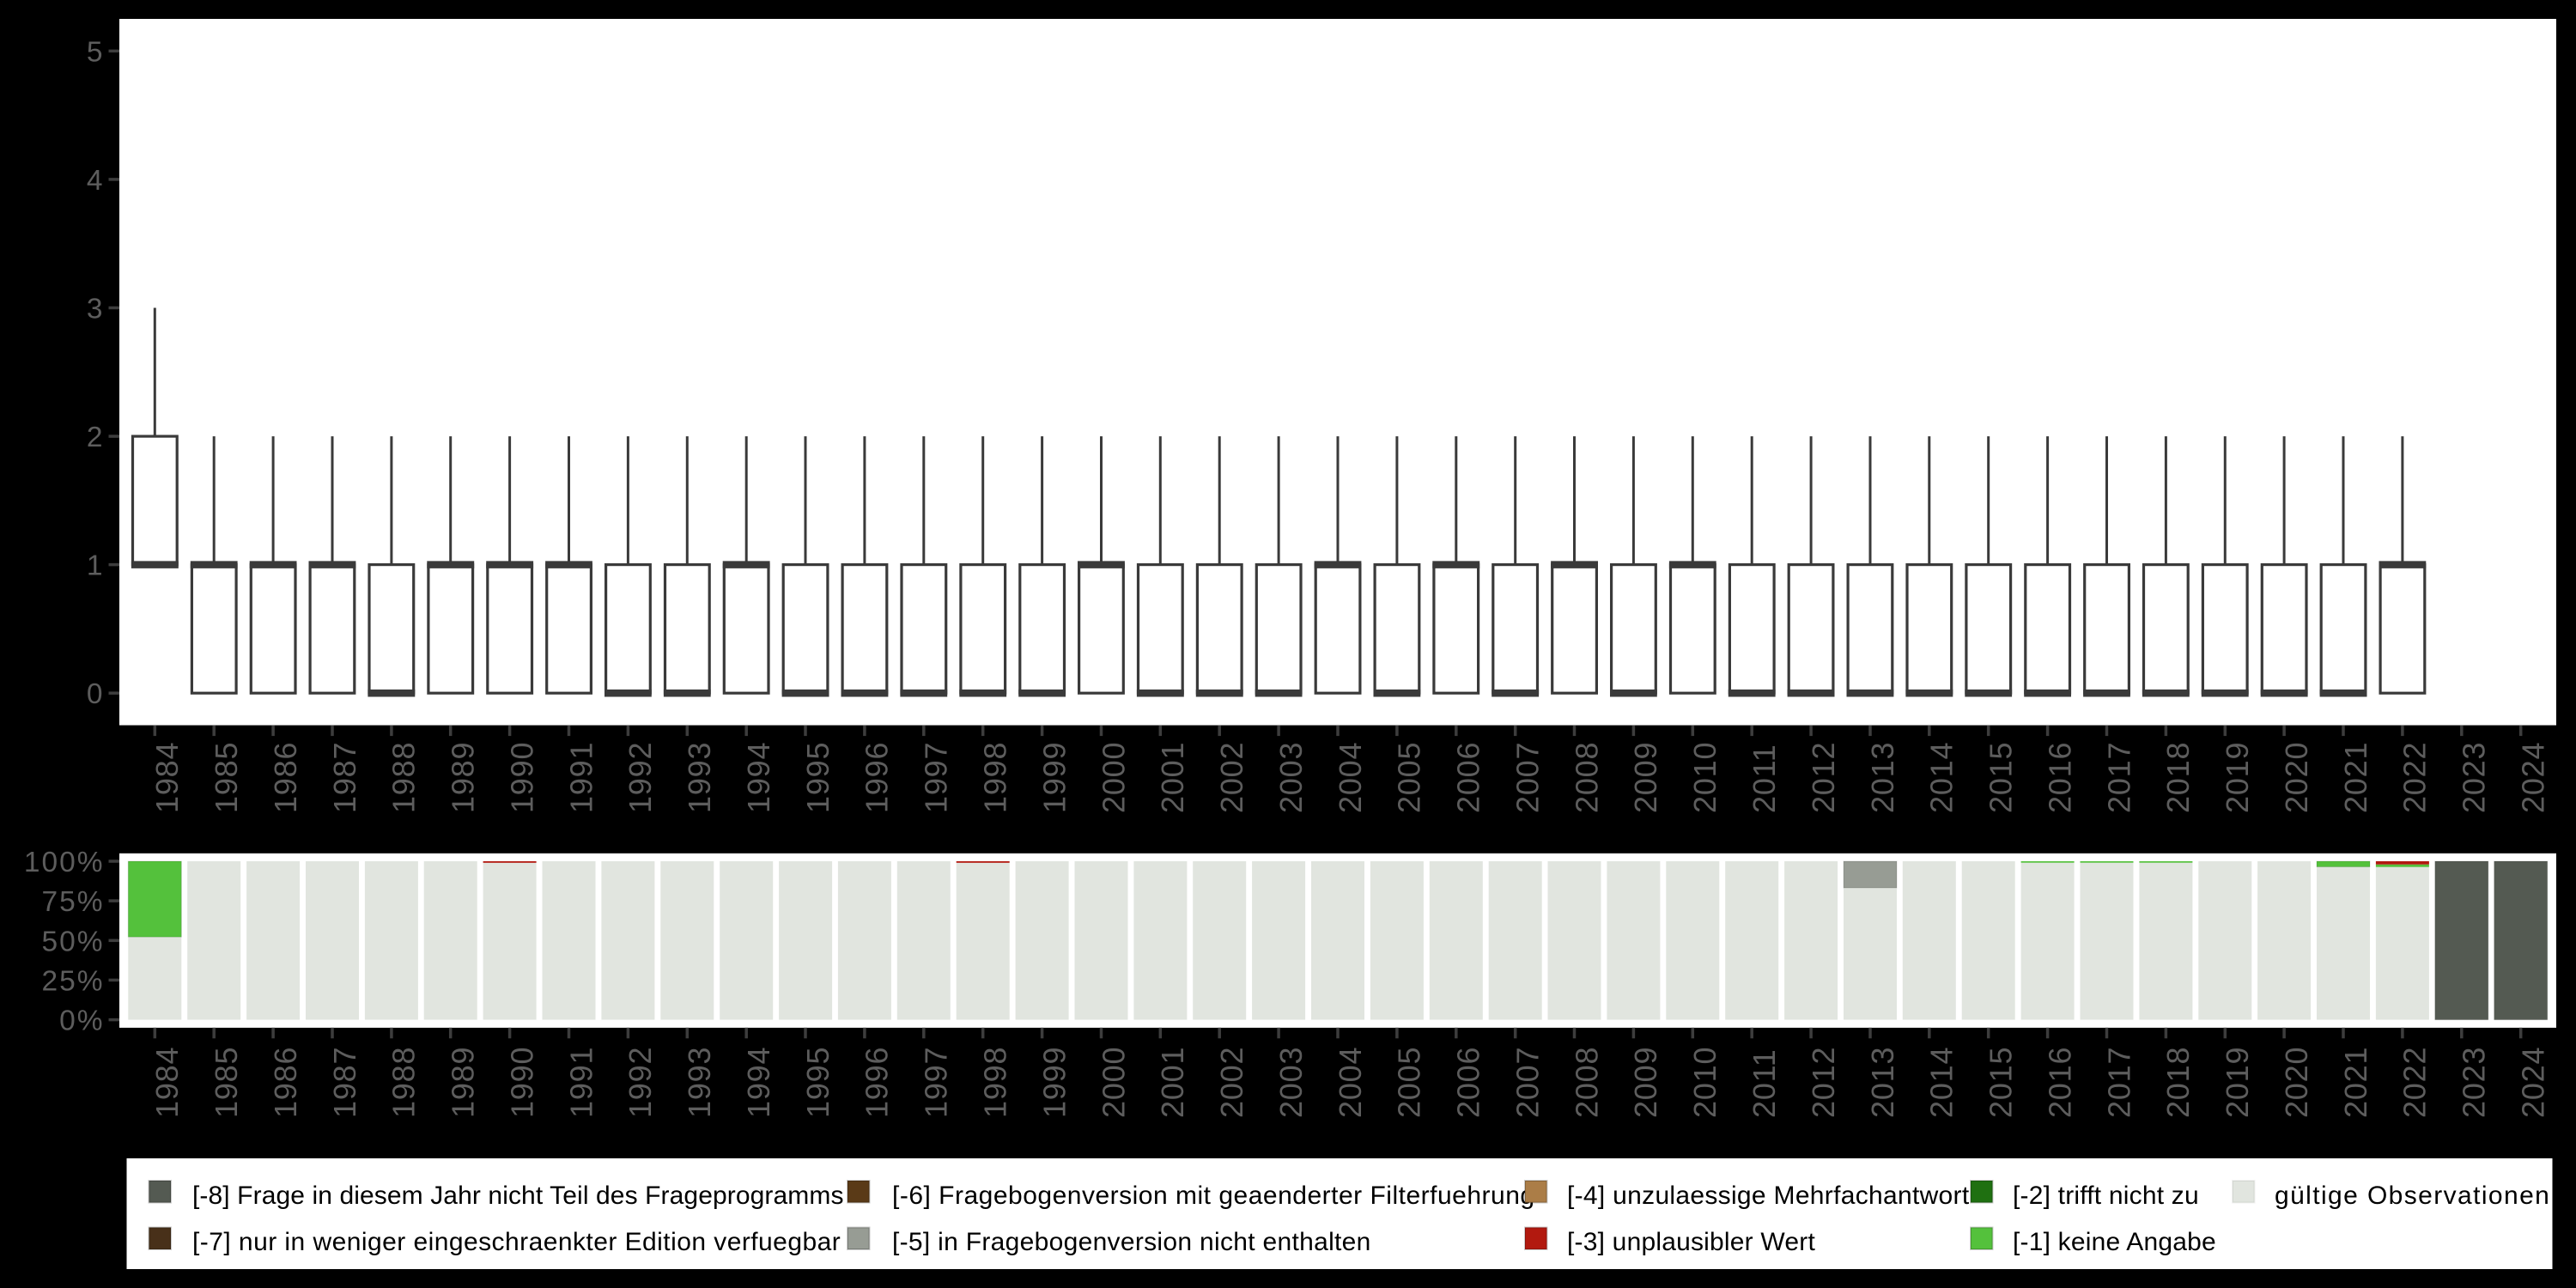 This screenshot has width=2576, height=1288. What do you see at coordinates (96, 566) in the screenshot?
I see `svg-text: 1` at bounding box center [96, 566].